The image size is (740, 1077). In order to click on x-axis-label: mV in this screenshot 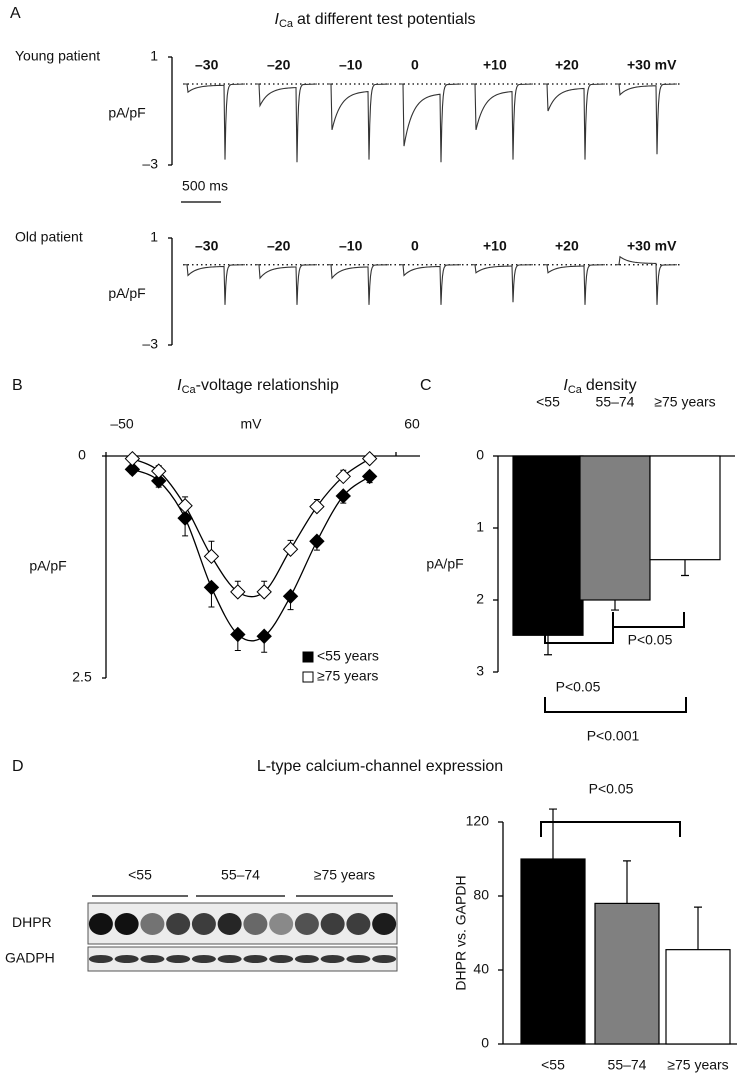, I will do `click(252, 424)`.